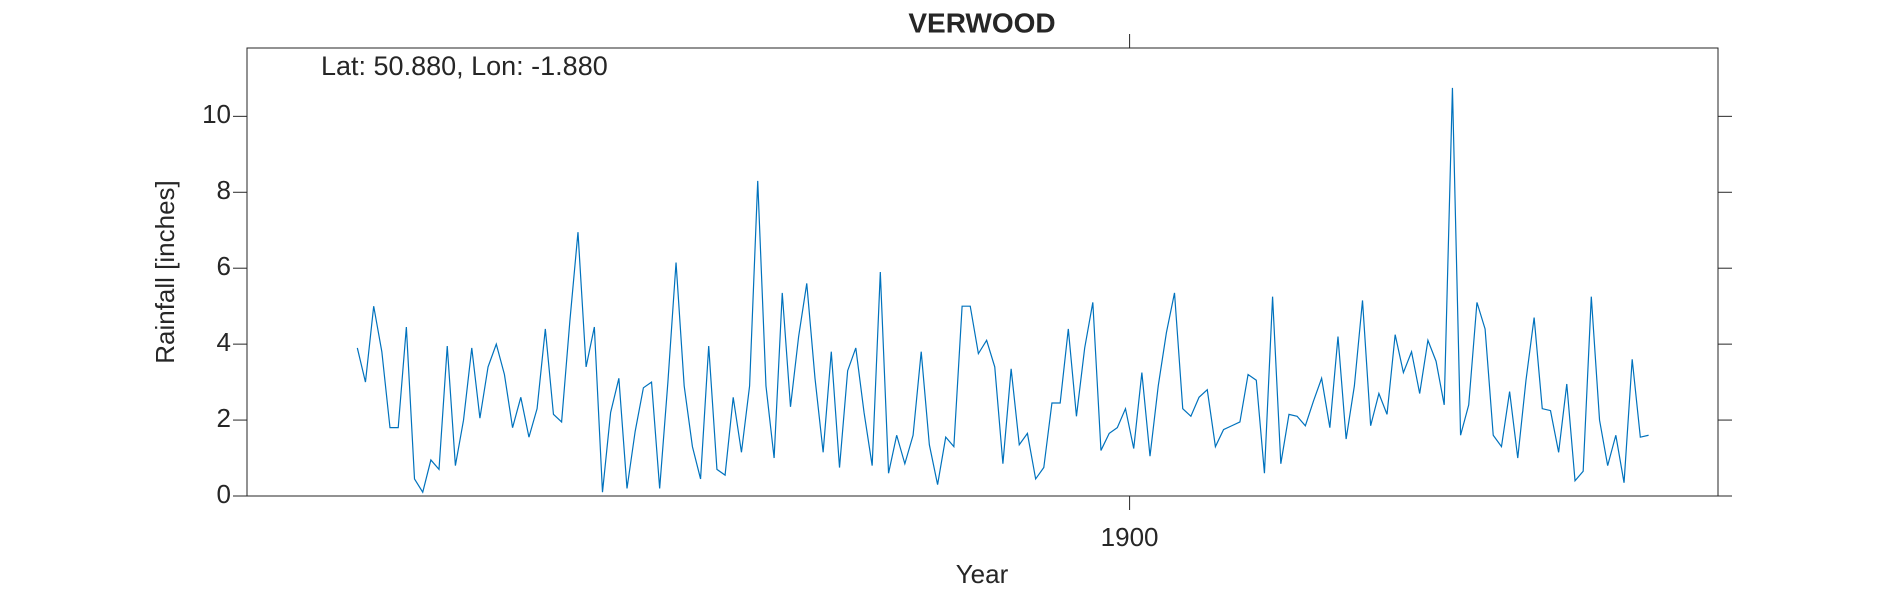  I want to click on y-tick-label: 8, so click(224, 190).